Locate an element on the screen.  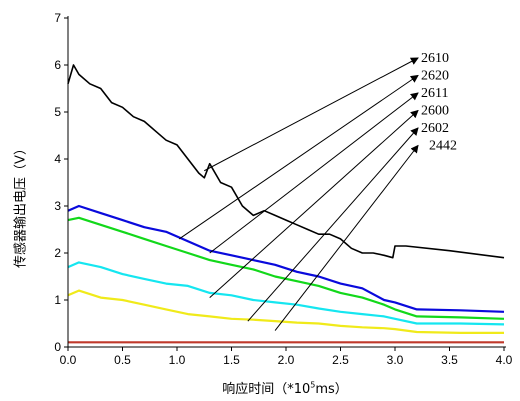
x-tick-label: 4.0 is located at coordinates (504, 360).